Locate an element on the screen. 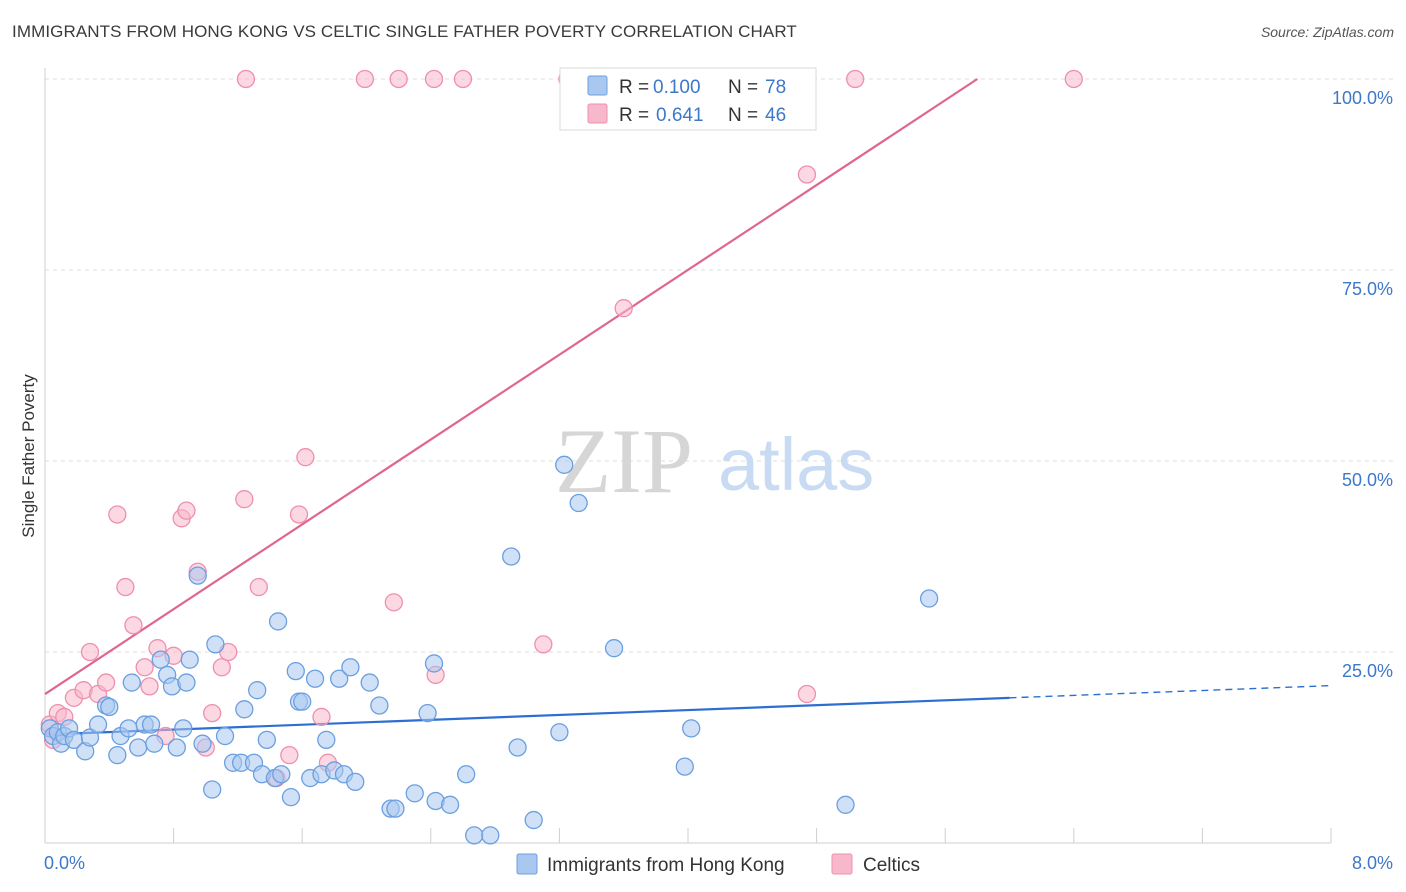  bottom-legend-swatch-celtics is located at coordinates (842, 864).